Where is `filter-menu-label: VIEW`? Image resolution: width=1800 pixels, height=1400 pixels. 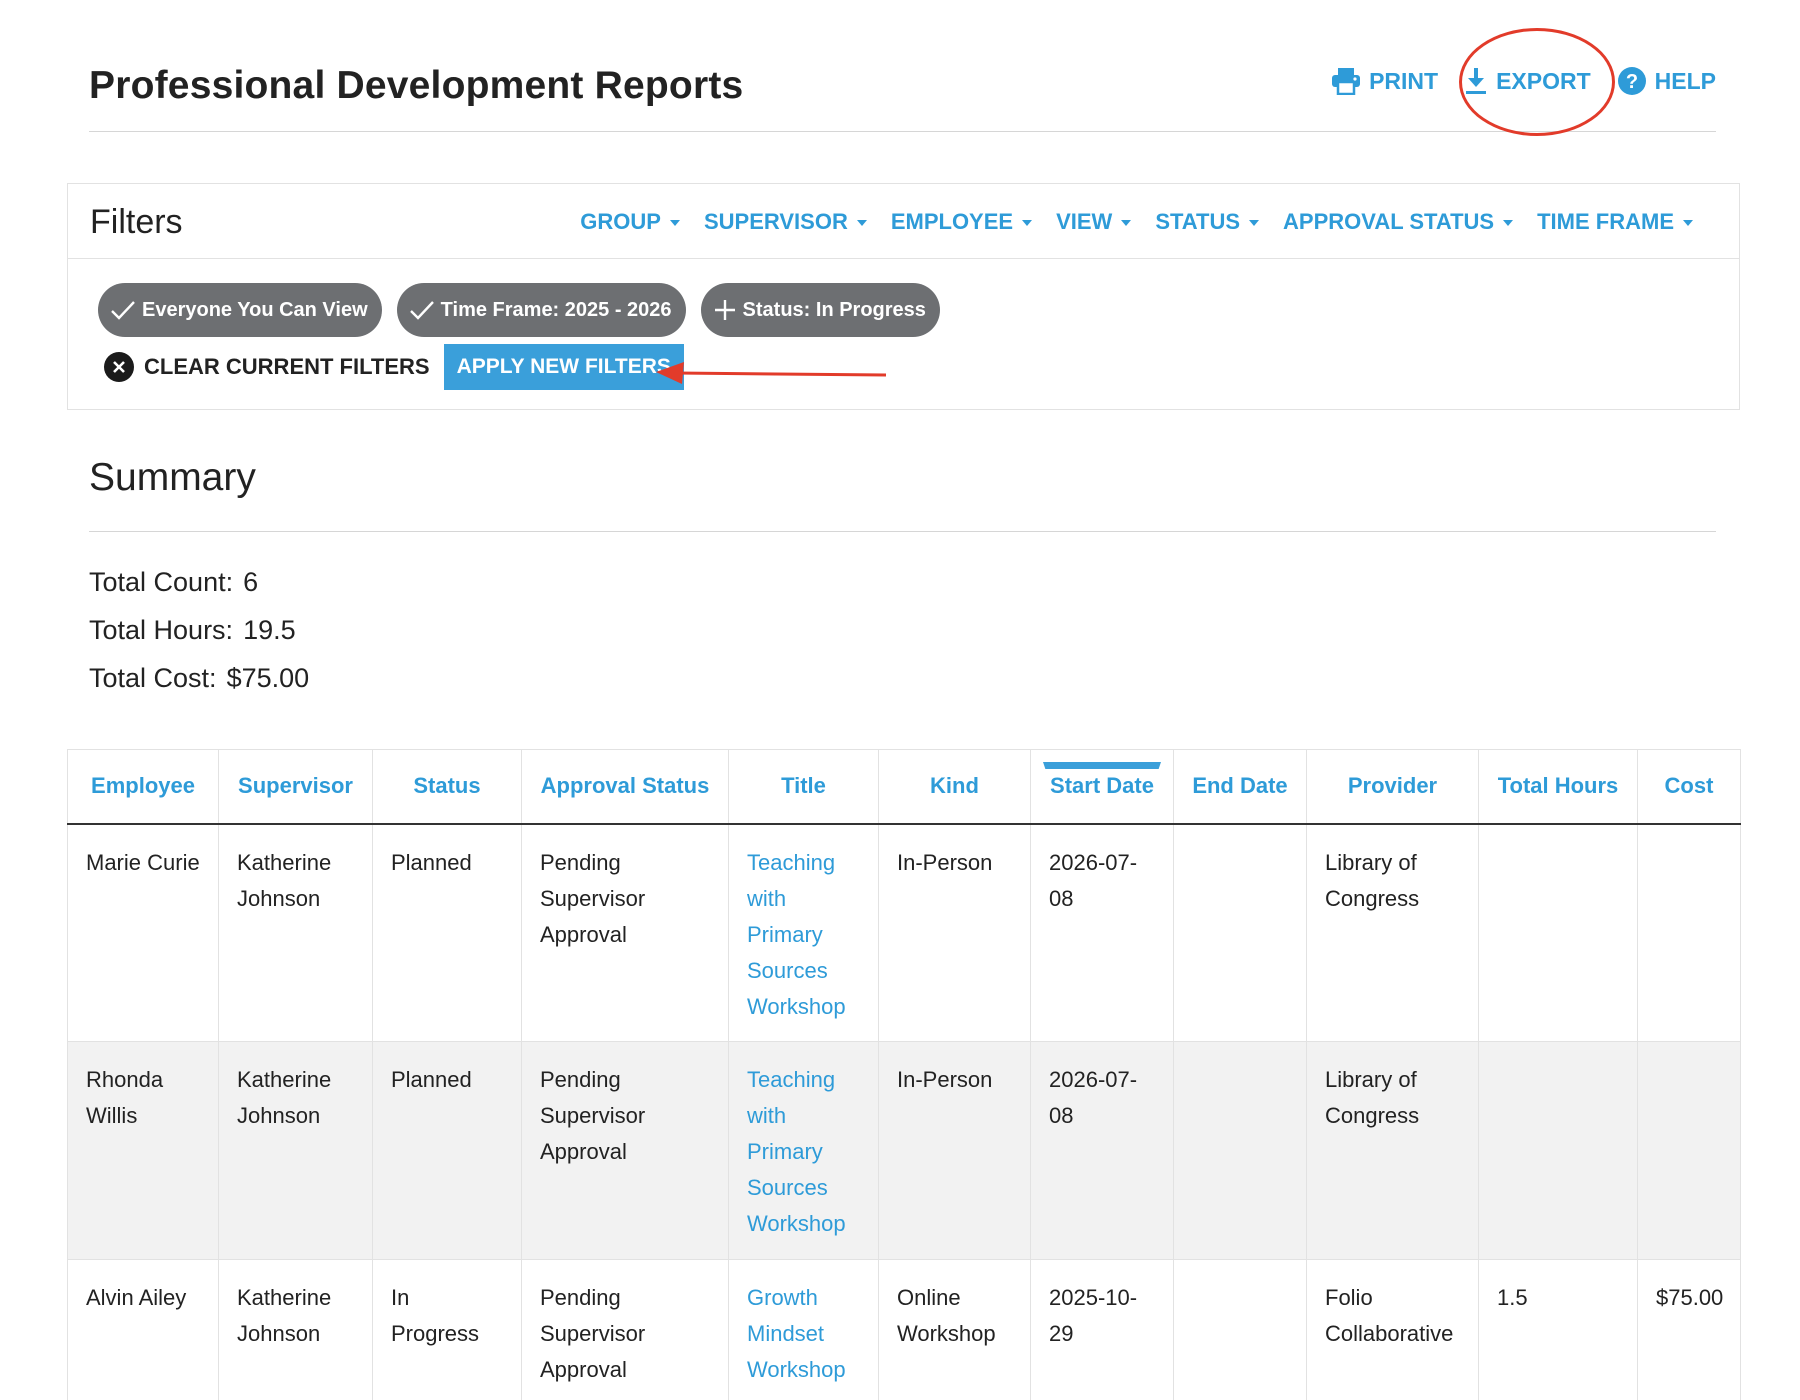 filter-menu-label: VIEW is located at coordinates (1084, 221).